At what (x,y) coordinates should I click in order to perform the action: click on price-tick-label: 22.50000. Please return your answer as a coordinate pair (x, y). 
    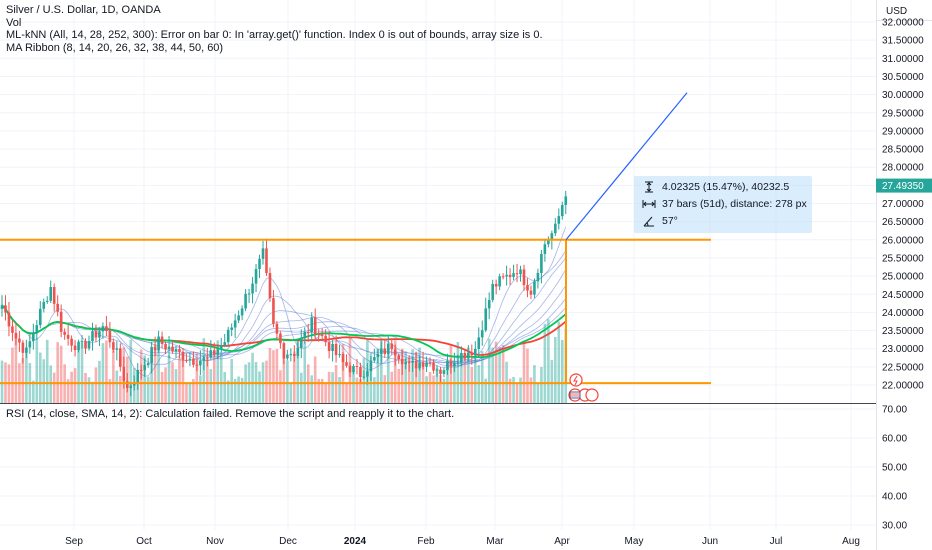
    Looking at the image, I should click on (903, 367).